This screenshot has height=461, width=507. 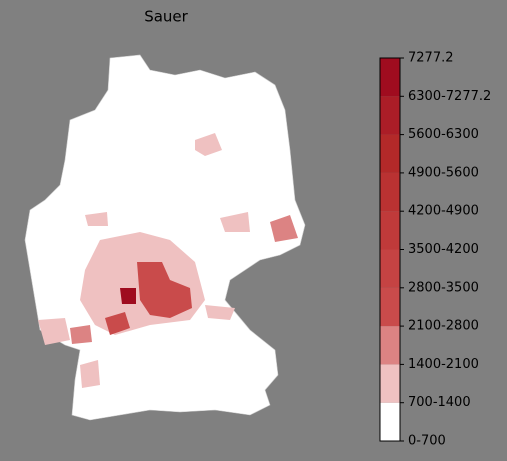 I want to click on map-title: Sauer, so click(x=166, y=17).